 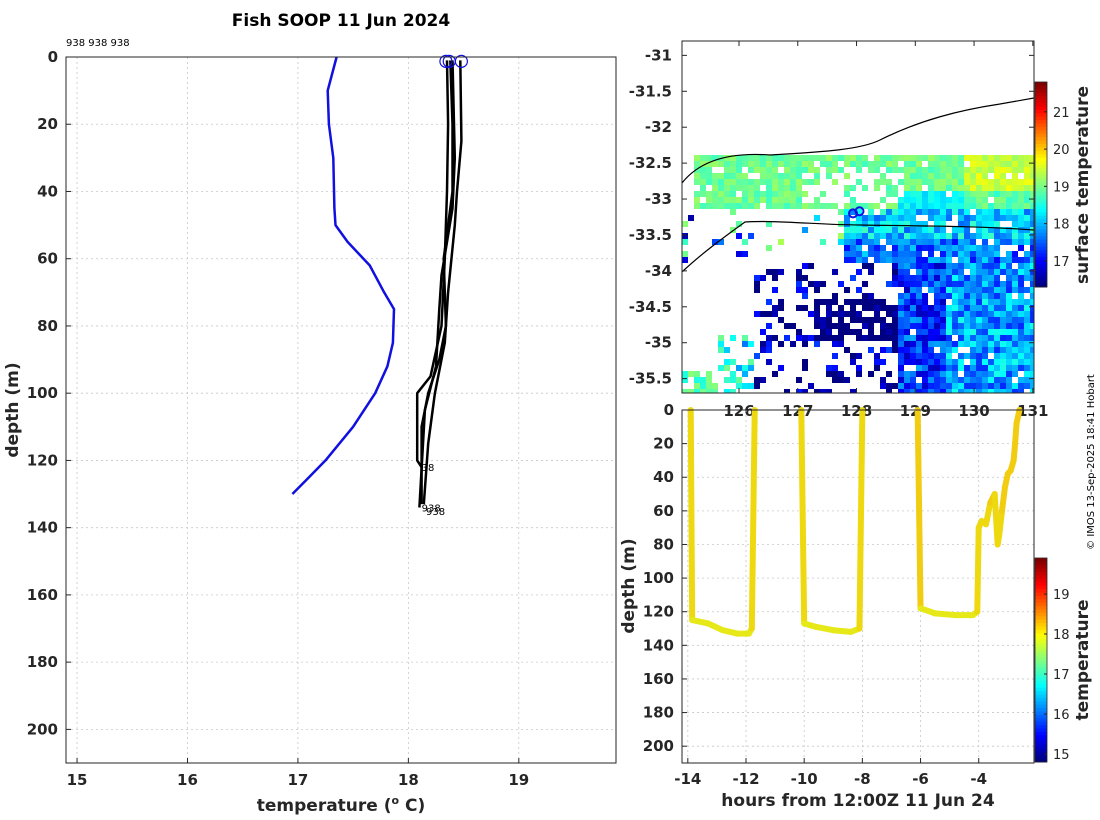 I want to click on track-y-tick-label: 160, so click(x=658, y=679).